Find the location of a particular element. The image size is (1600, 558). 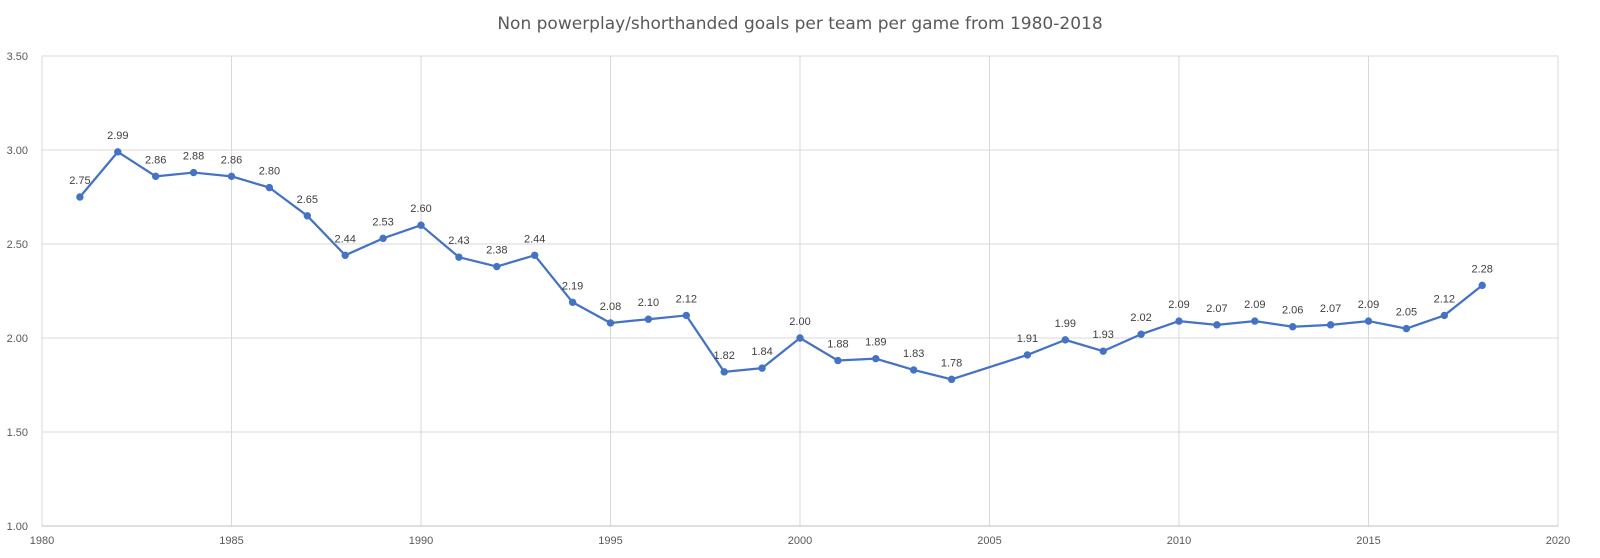

y-tick-label: 3.00 is located at coordinates (17, 151).